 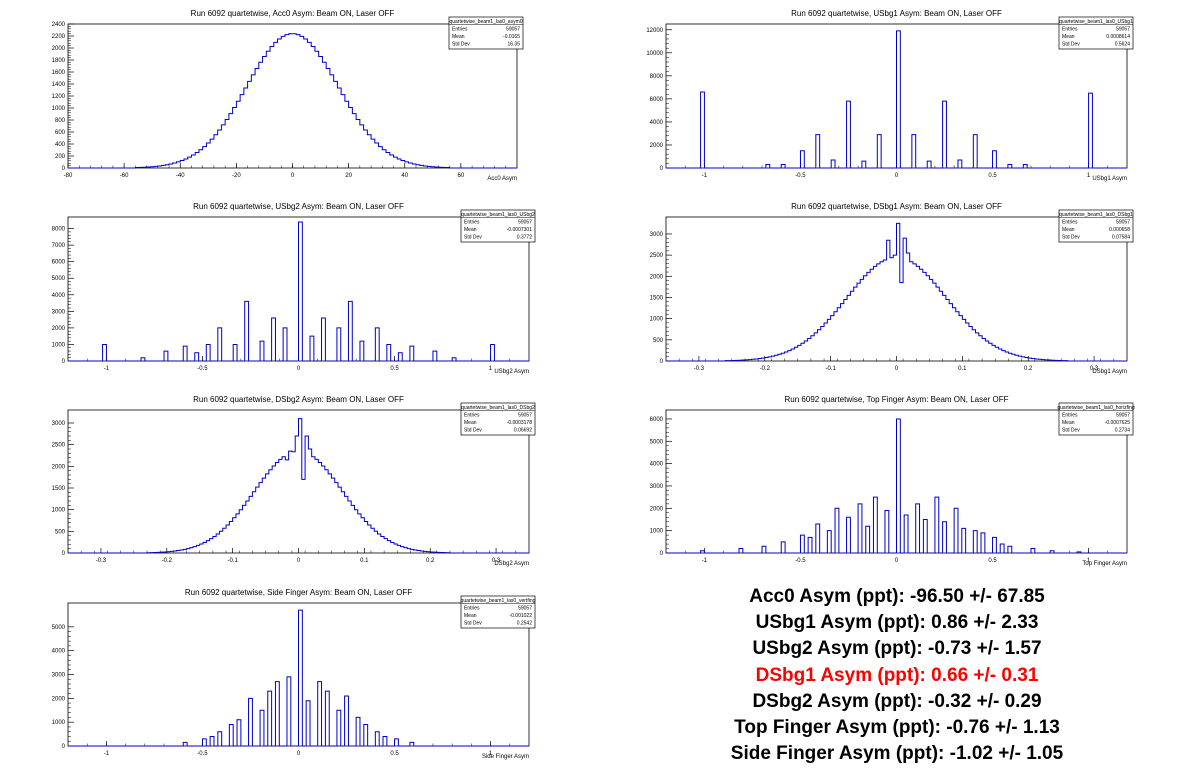 I want to click on x-tick-label: -0.2, so click(x=765, y=369).